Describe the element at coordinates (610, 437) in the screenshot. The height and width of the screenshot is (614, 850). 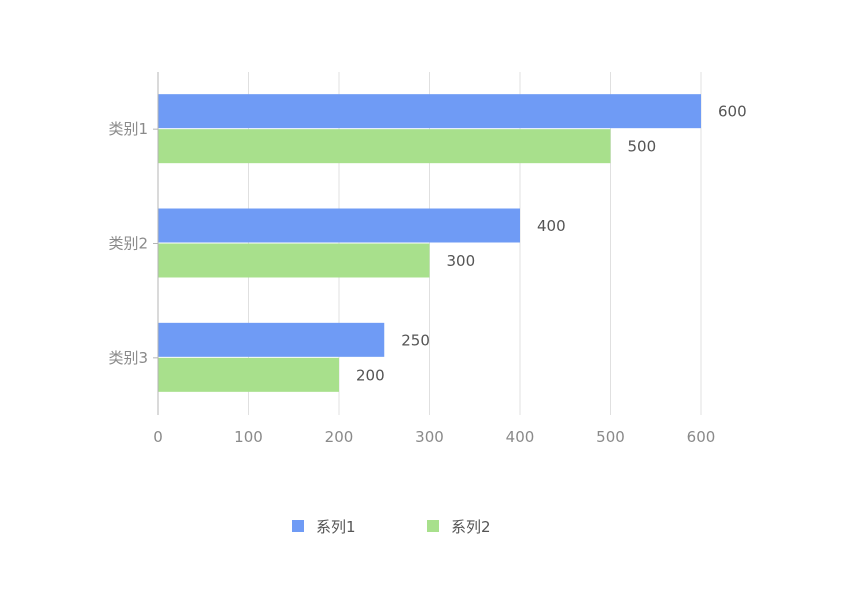
I see `x-tick-label: 500` at that location.